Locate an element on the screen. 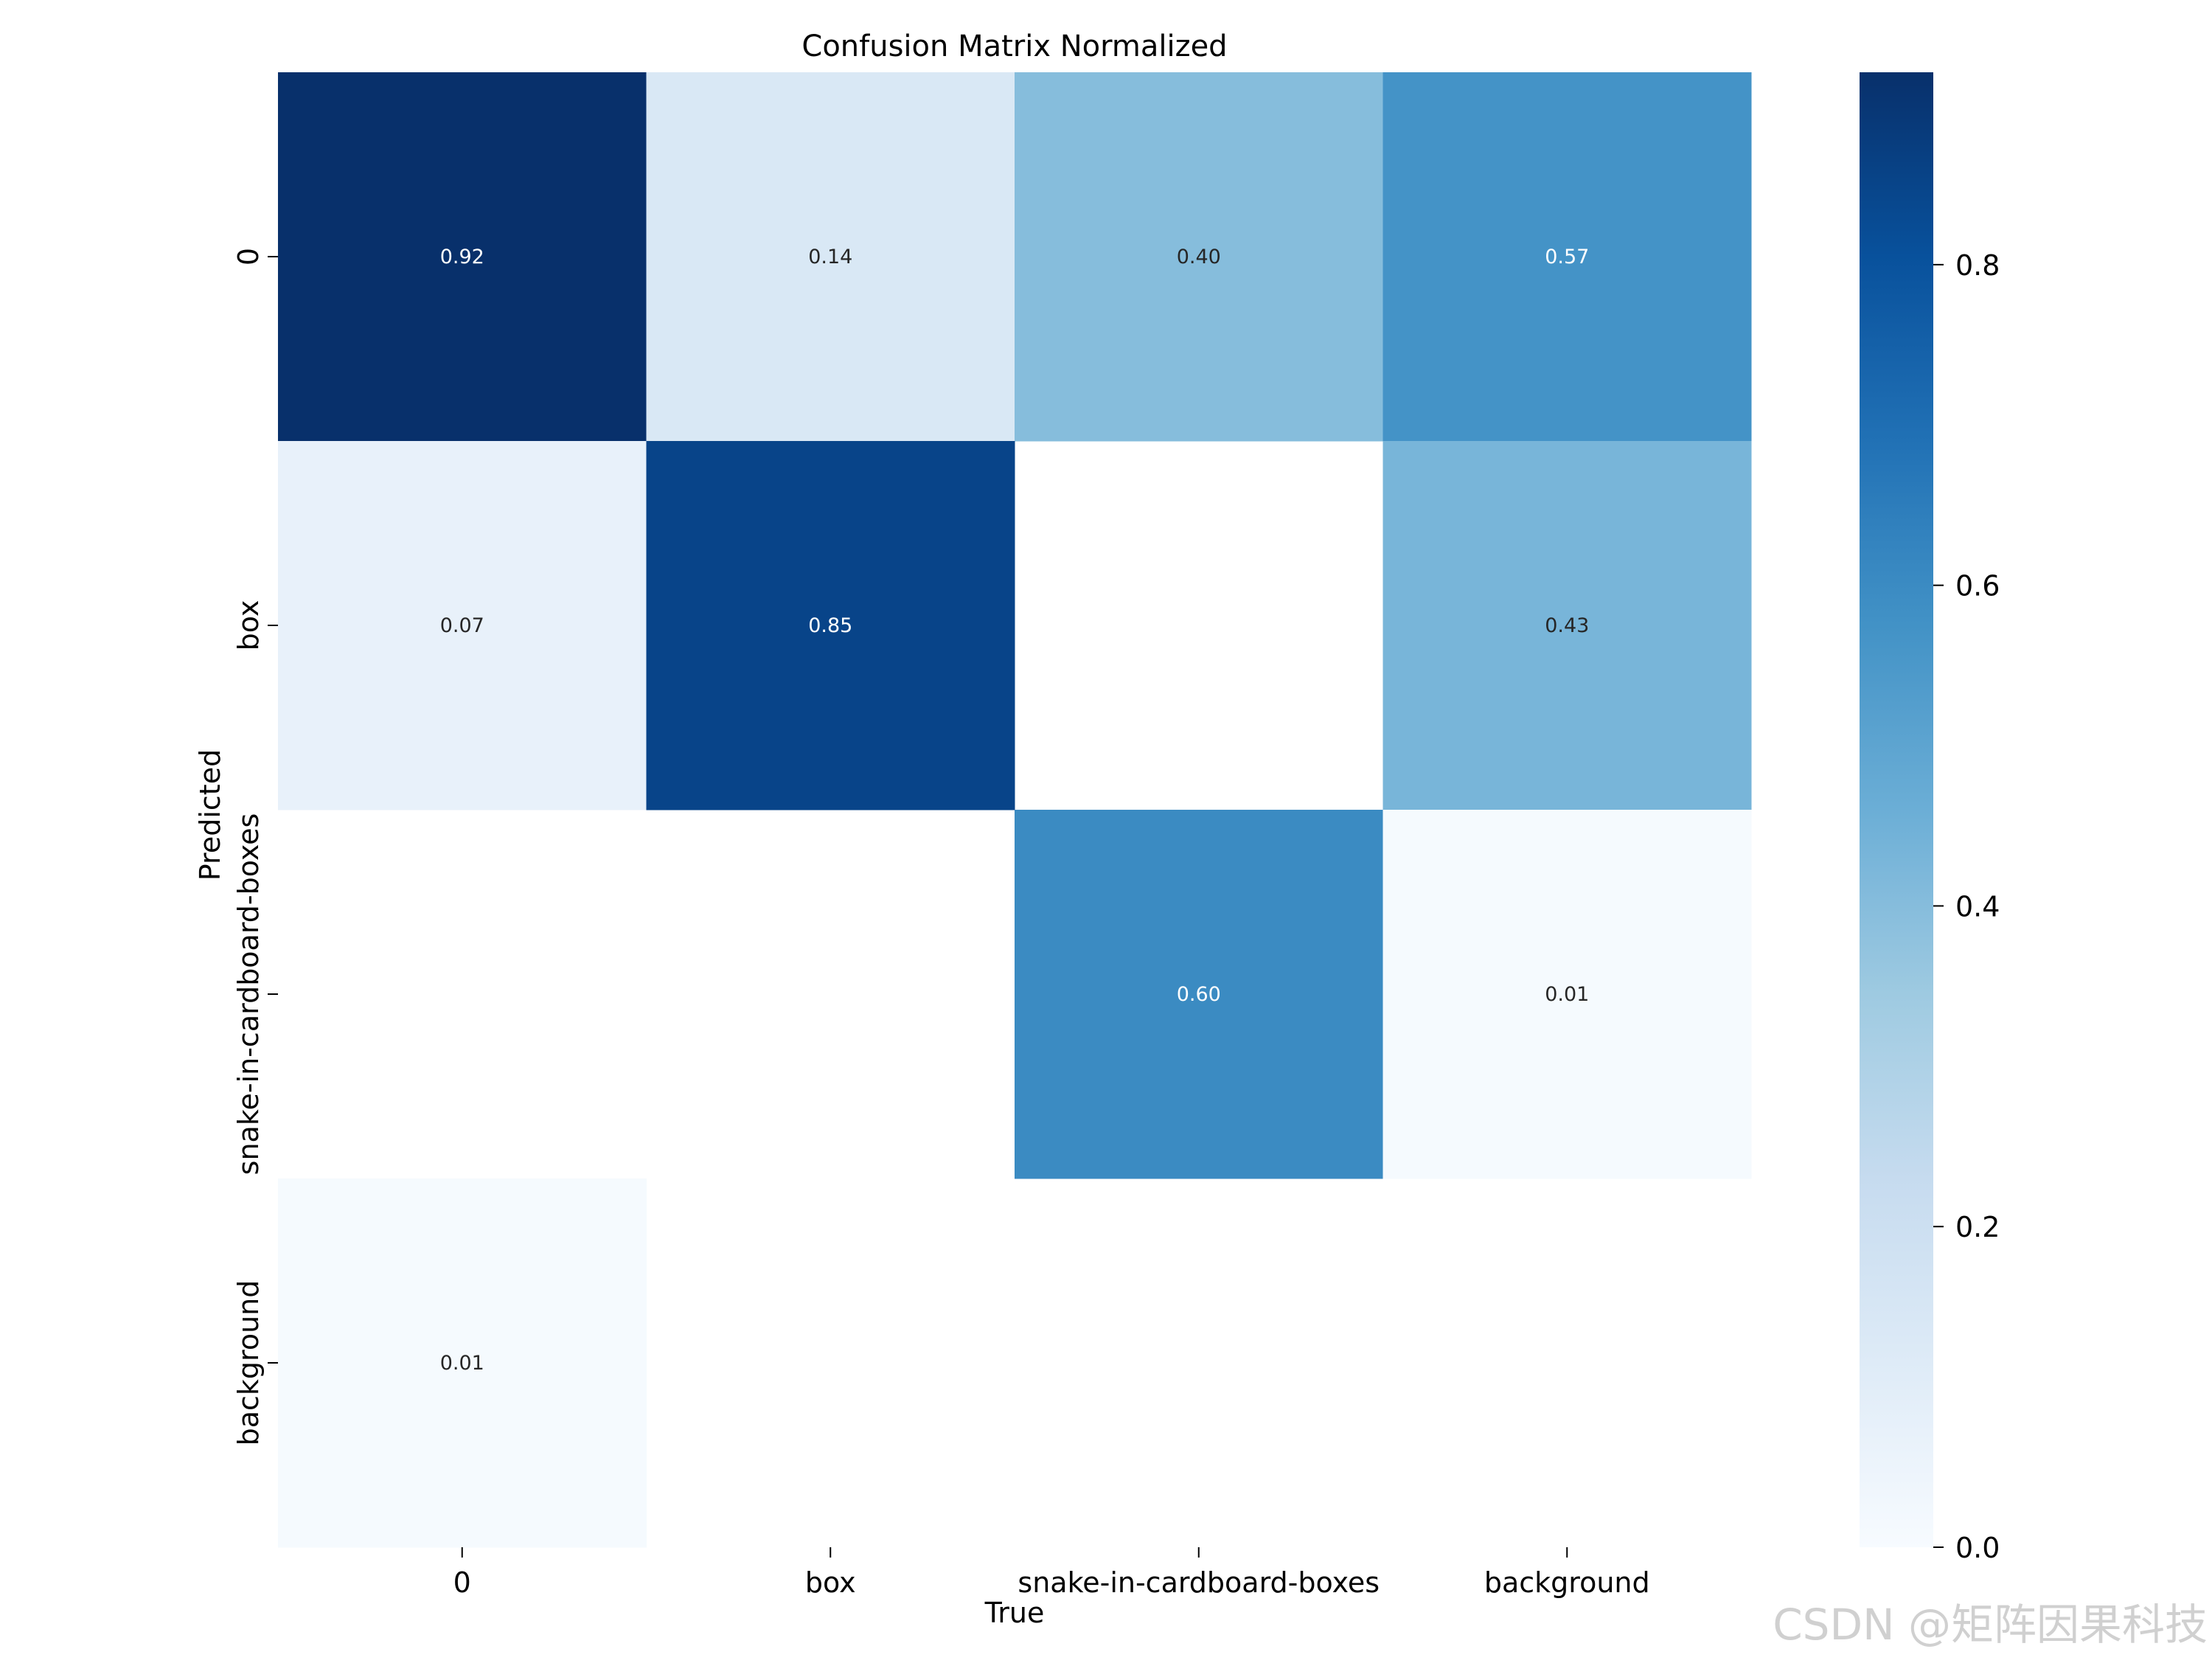  colorbar-tick-label: 0.2 is located at coordinates (1977, 1227).